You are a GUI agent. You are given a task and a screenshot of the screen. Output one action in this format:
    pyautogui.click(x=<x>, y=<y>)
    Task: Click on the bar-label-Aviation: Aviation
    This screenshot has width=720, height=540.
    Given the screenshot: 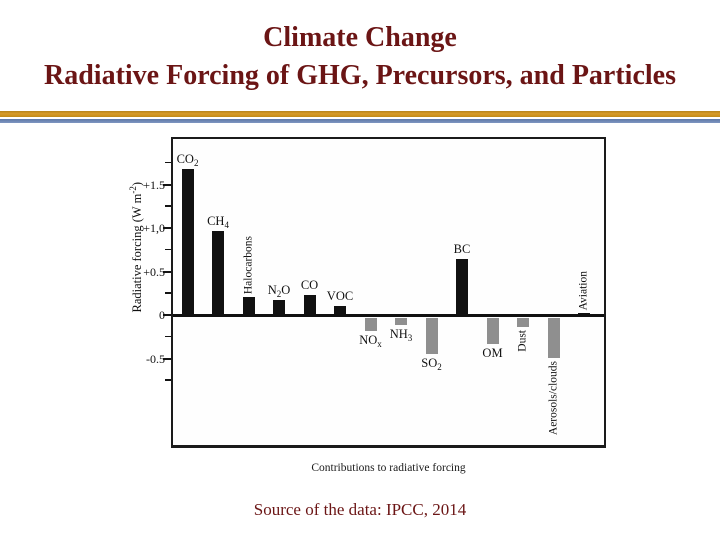 What is the action you would take?
    pyautogui.click(x=584, y=290)
    